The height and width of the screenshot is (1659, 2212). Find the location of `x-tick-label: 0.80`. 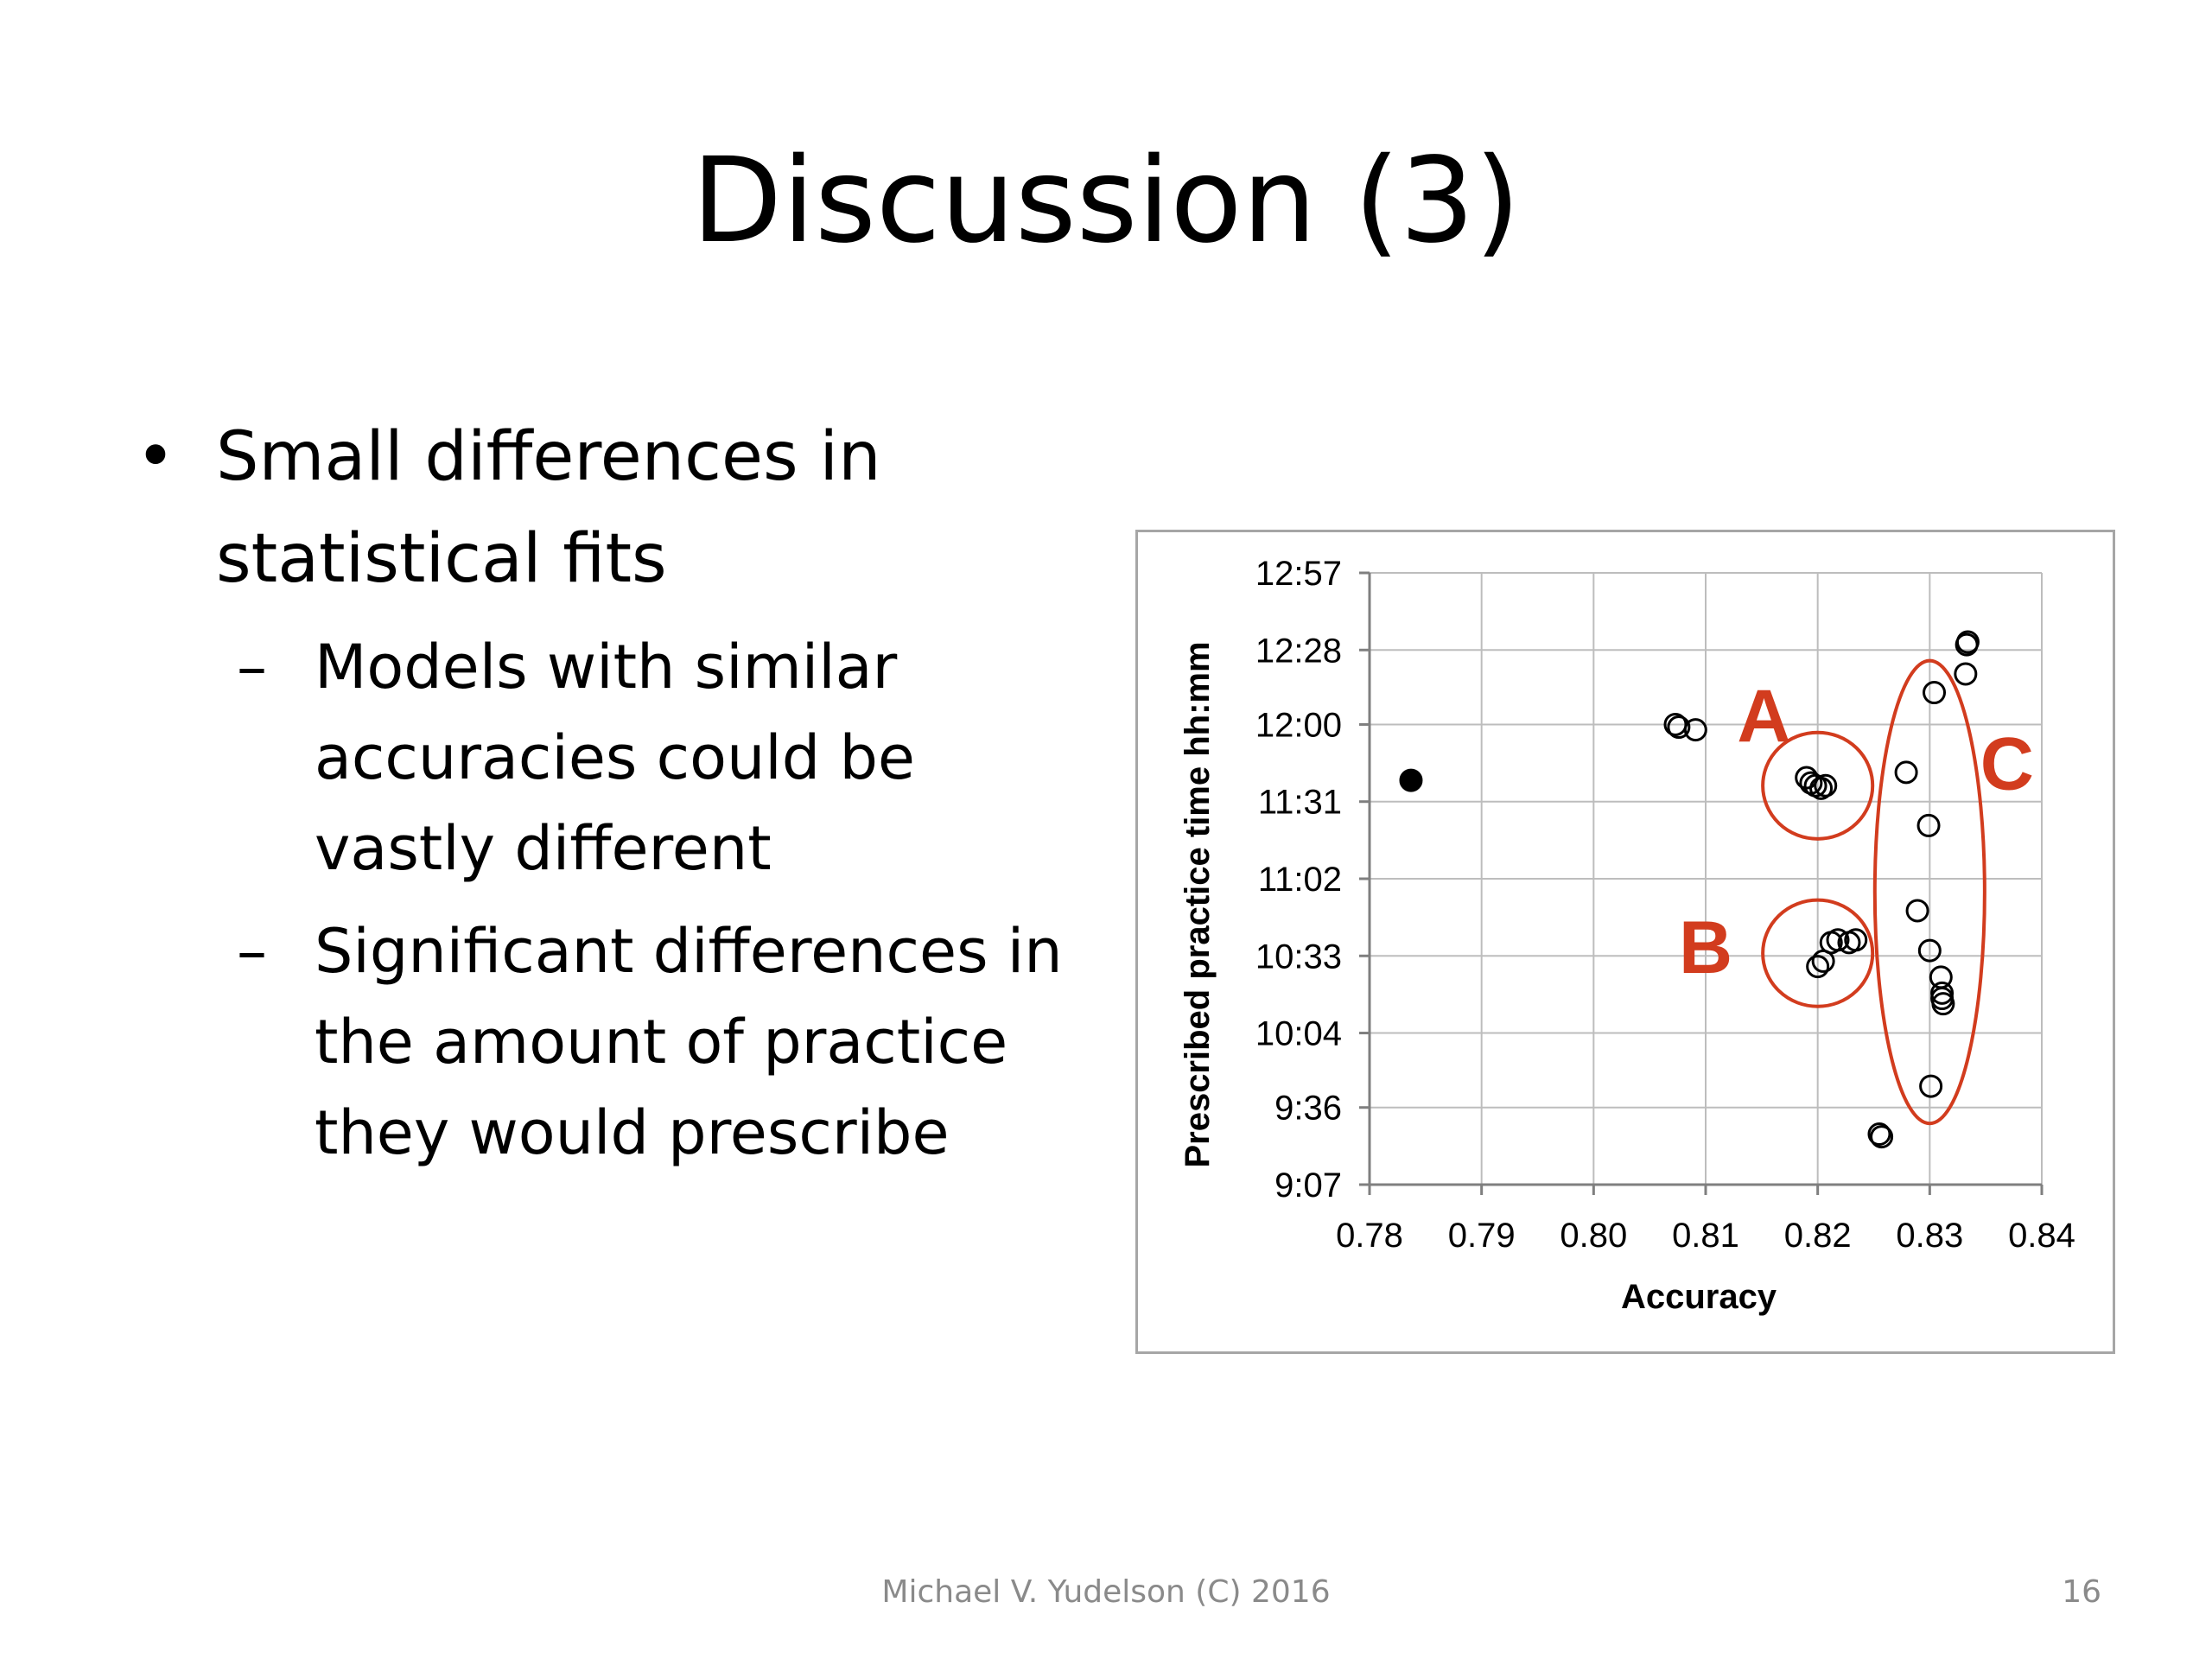

x-tick-label: 0.80 is located at coordinates (1593, 1236).